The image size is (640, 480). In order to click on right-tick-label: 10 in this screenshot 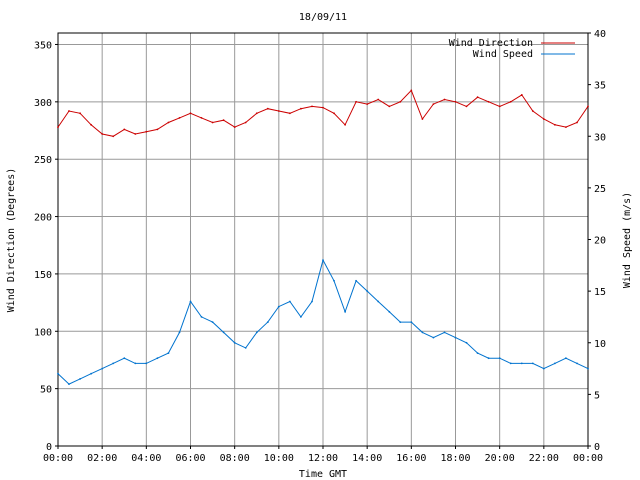, I will do `click(600, 344)`.